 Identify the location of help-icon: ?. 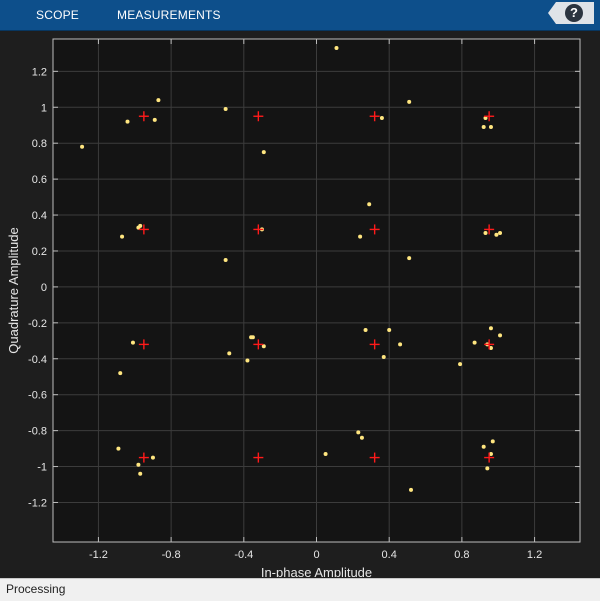
(574, 13).